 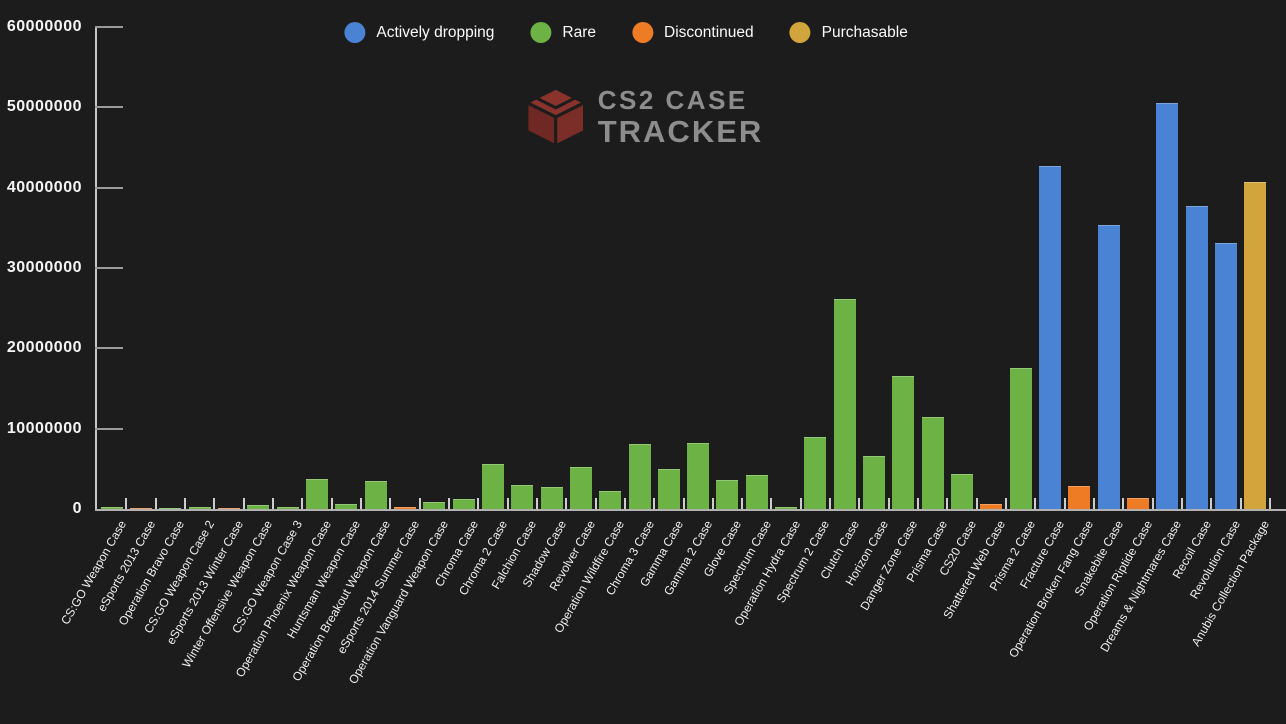 I want to click on chart-bar-spectrum-2-case, so click(x=815, y=472).